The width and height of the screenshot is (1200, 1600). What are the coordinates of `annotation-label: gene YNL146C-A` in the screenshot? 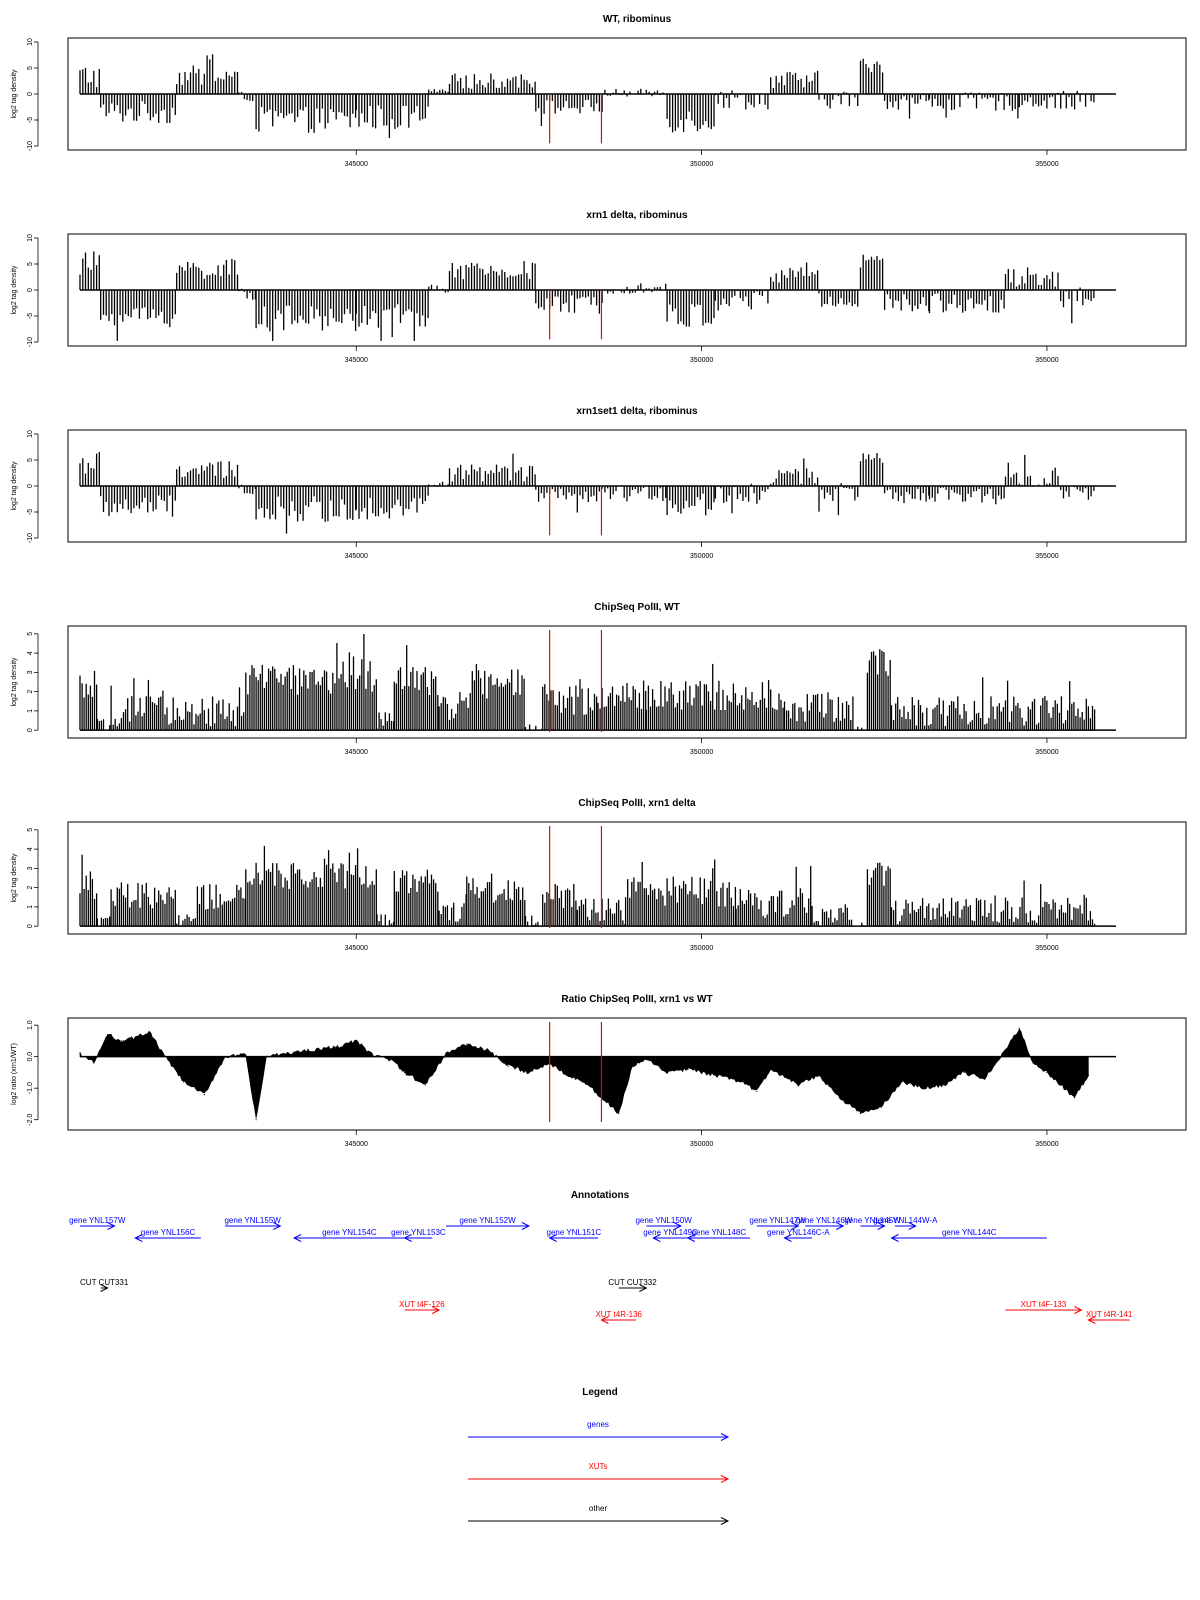 It's located at (798, 1232).